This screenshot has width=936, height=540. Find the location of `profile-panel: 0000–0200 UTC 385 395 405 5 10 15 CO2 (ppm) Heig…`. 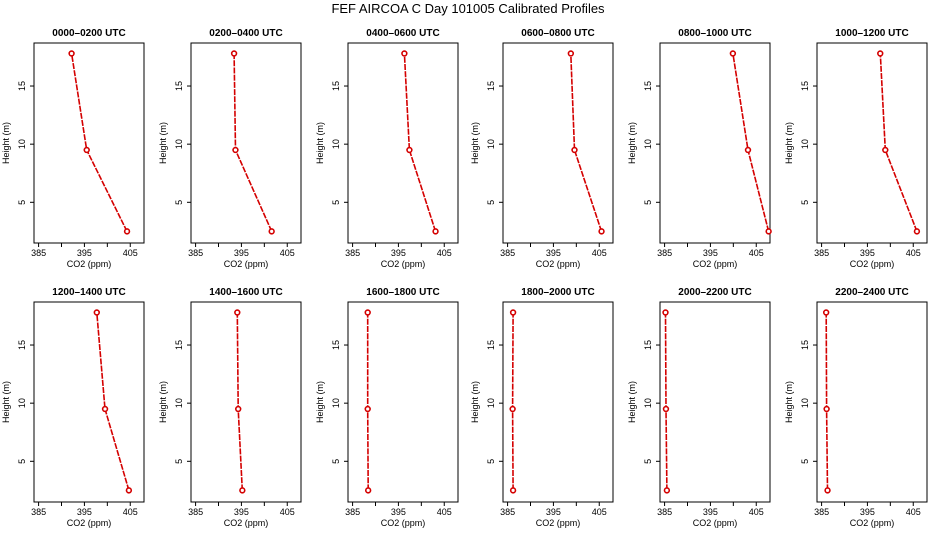

profile-panel: 0000–0200 UTC 385 395 405 5 10 15 CO2 (ppm) Heig… is located at coordinates (73, 148).